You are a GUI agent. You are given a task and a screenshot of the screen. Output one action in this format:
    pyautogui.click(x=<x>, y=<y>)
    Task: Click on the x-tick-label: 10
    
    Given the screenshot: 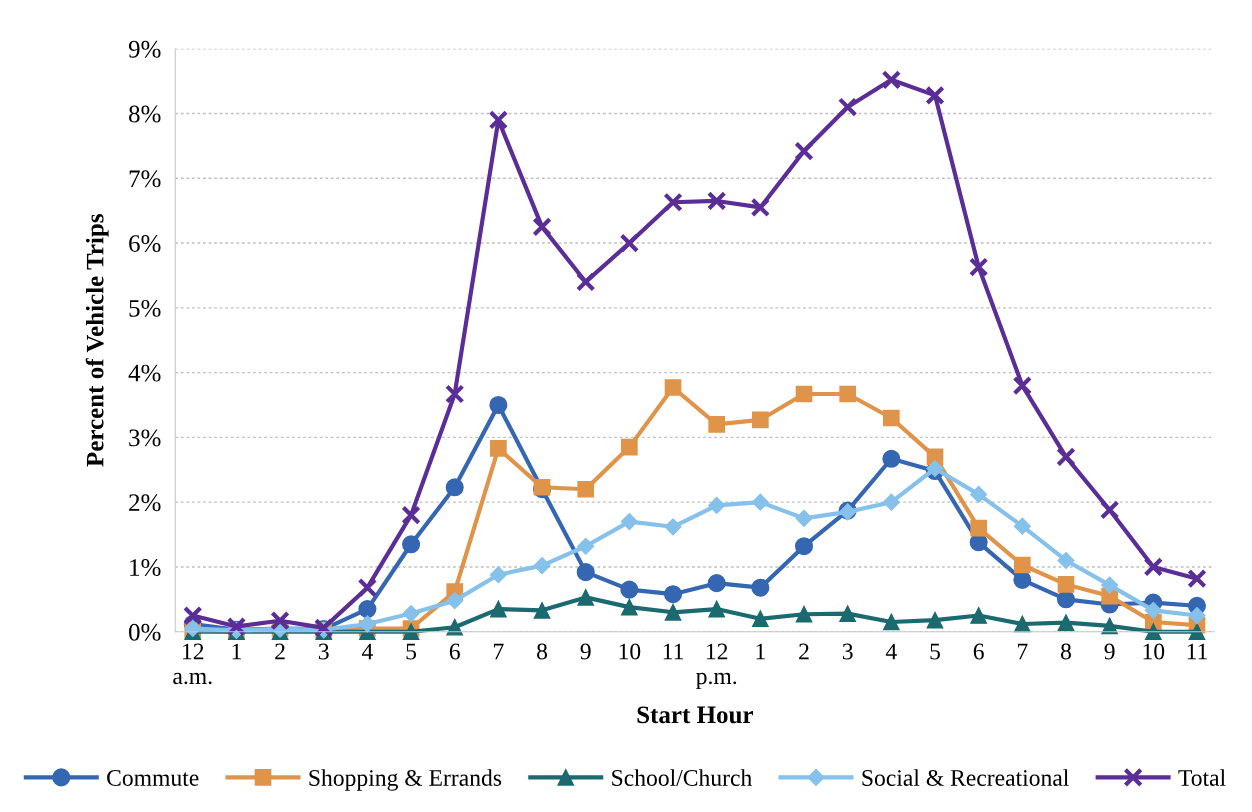 What is the action you would take?
    pyautogui.click(x=1154, y=651)
    